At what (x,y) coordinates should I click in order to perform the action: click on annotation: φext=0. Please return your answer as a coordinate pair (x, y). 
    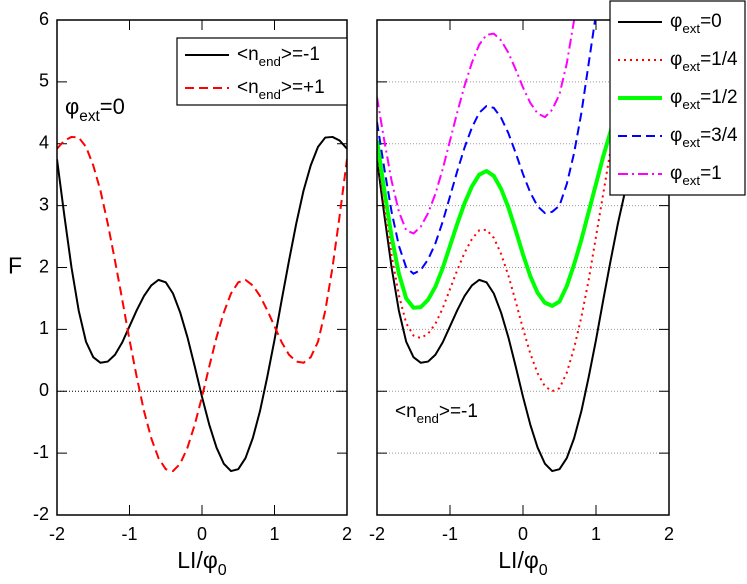
    Looking at the image, I should click on (95, 109).